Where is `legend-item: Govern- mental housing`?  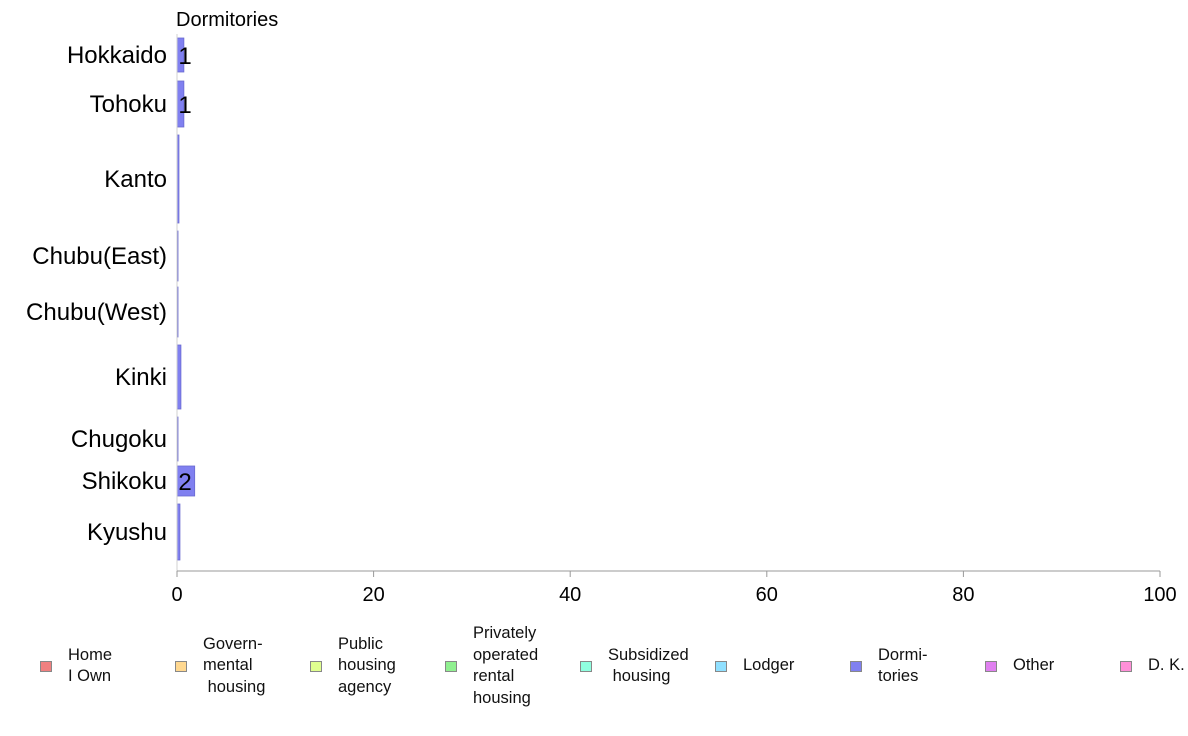
legend-item: Govern- mental housing is located at coordinates (220, 666).